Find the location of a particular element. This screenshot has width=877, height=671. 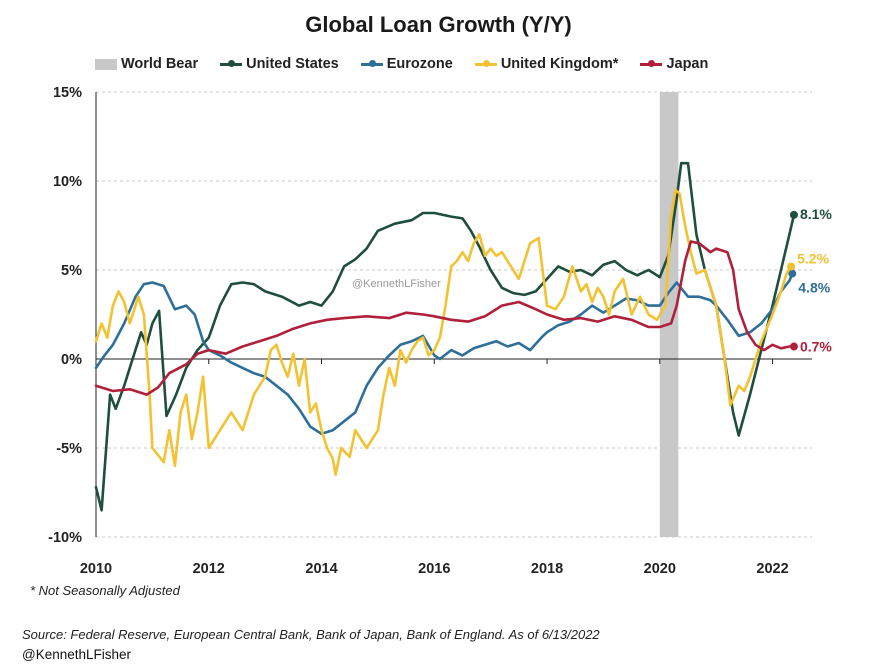

x-tick-label: 2012 is located at coordinates (209, 569).